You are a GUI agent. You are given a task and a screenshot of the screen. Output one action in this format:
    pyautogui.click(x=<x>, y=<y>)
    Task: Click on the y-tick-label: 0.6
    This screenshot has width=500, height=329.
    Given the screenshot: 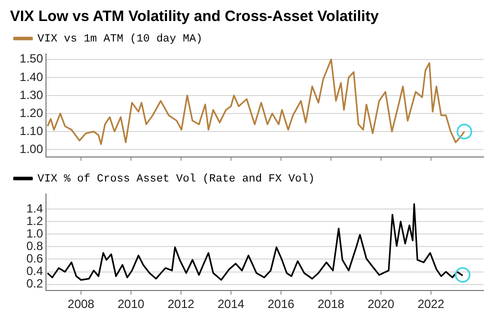 What is the action you would take?
    pyautogui.click(x=35, y=259)
    